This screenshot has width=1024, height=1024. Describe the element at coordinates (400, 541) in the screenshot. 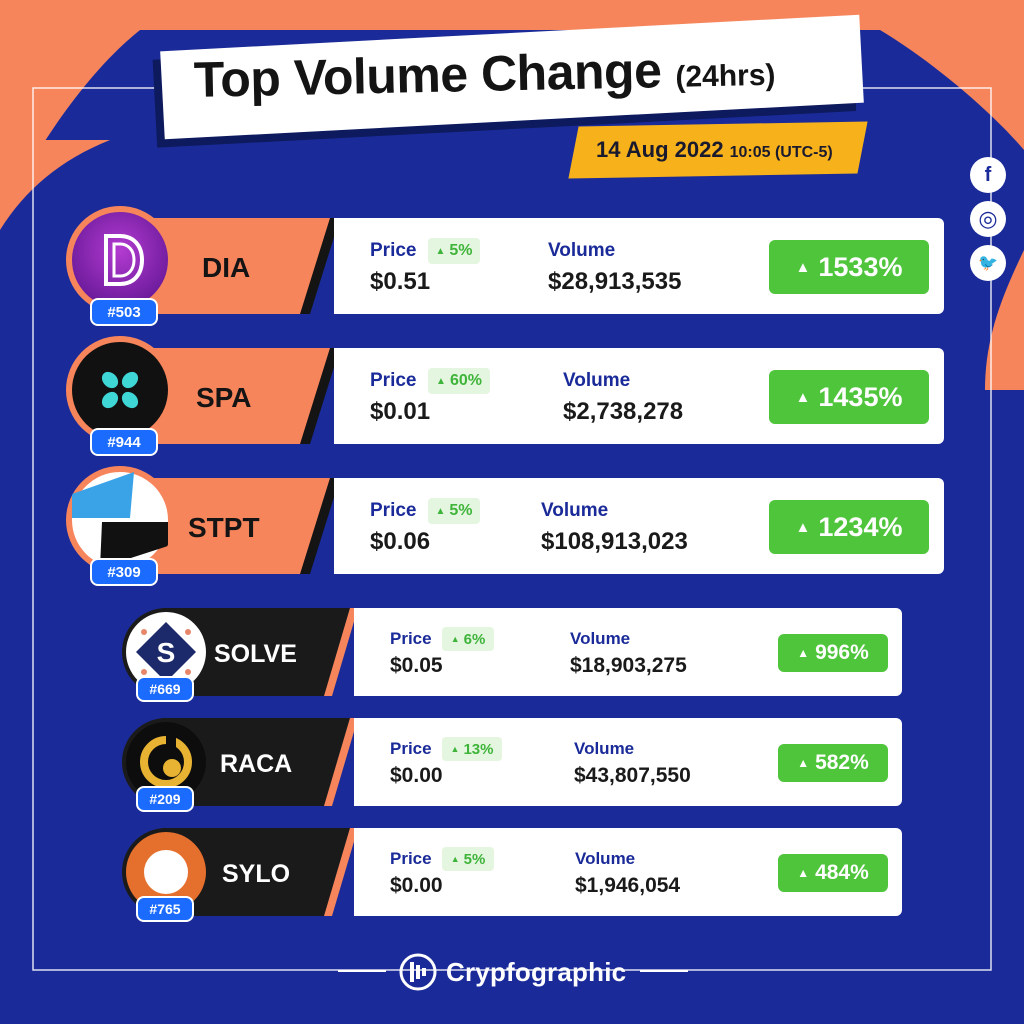

I see `price-value: $0.06` at that location.